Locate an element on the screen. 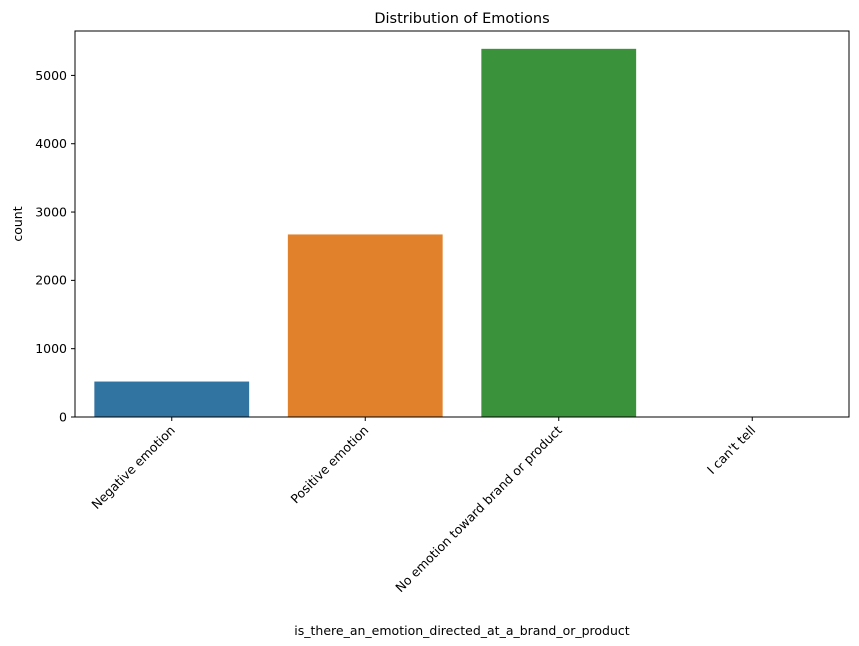  y-tick-label: 3000 is located at coordinates (51, 211).